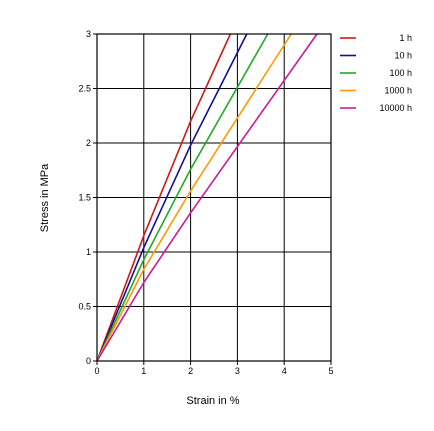 The width and height of the screenshot is (434, 431). Describe the element at coordinates (88, 252) in the screenshot. I see `y-tick-label-2: 1` at that location.